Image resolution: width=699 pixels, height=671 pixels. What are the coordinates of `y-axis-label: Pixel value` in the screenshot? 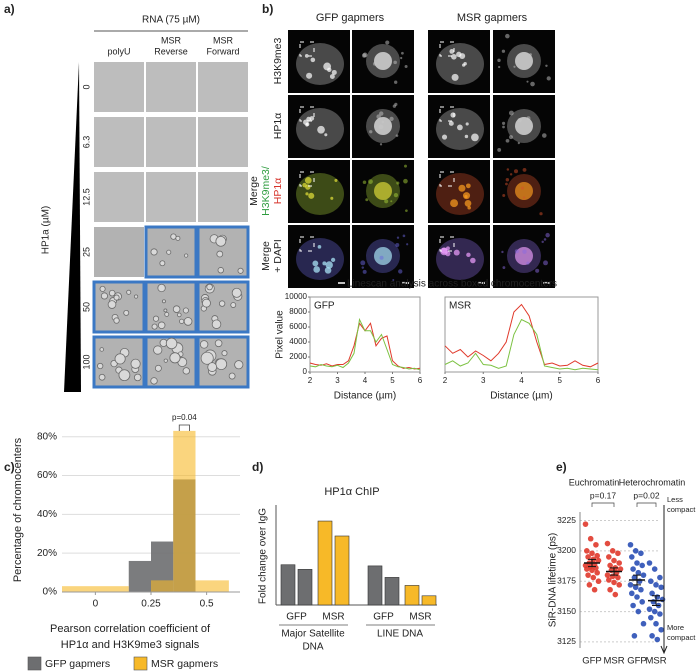 It's located at (280, 334).